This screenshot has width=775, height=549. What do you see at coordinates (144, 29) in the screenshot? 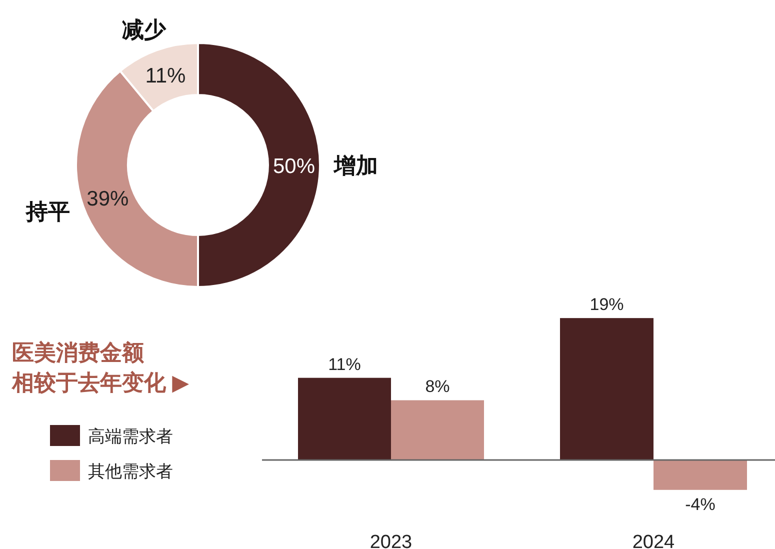
I see `slice-label: 减少` at bounding box center [144, 29].